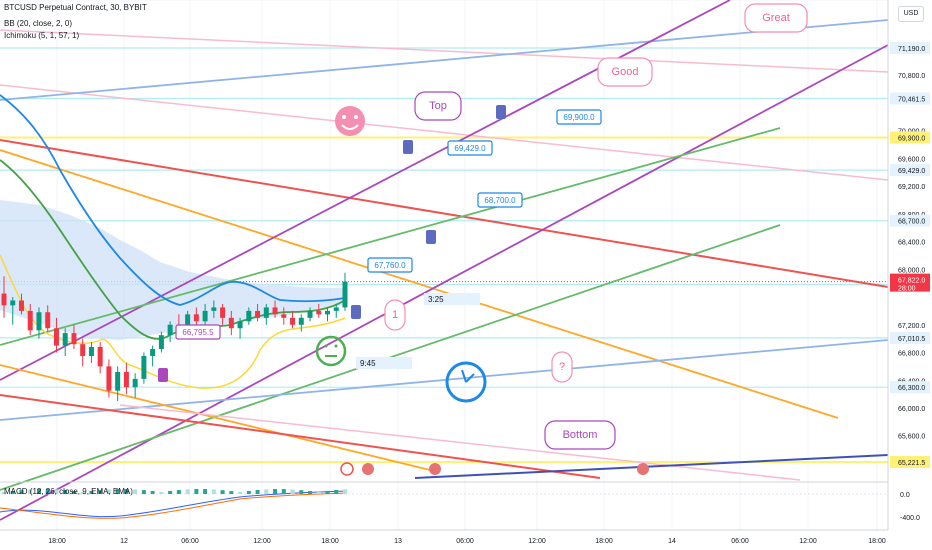 This screenshot has width=932, height=550. Describe the element at coordinates (911, 159) in the screenshot. I see `price-tick-label: 69,600.0` at that location.